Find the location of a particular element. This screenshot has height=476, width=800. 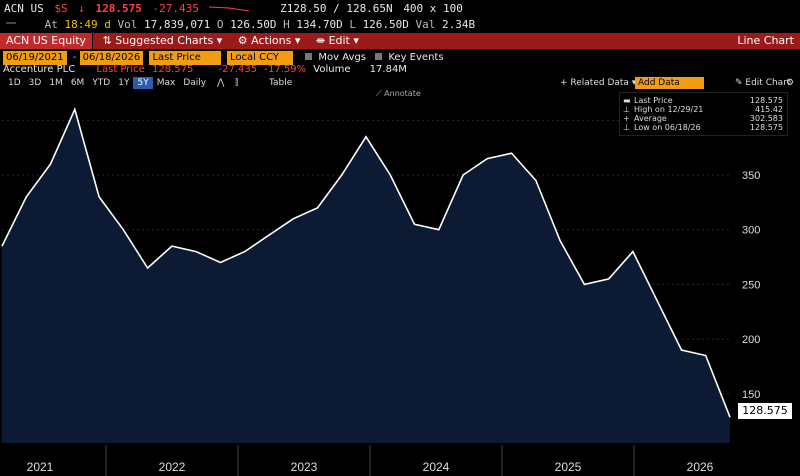

legend-label: Last Price is located at coordinates (653, 100).